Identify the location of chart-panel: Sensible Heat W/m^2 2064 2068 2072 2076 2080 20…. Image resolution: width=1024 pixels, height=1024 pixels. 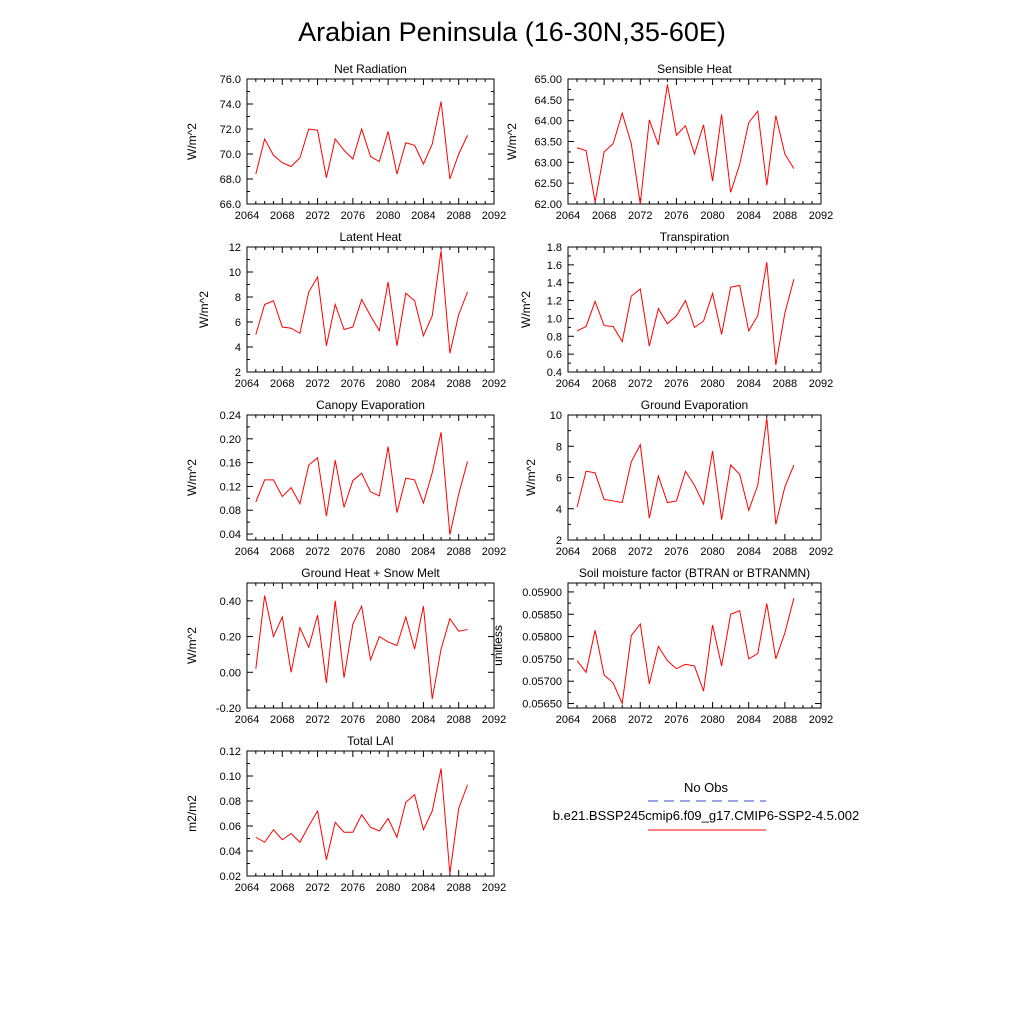
(669, 142).